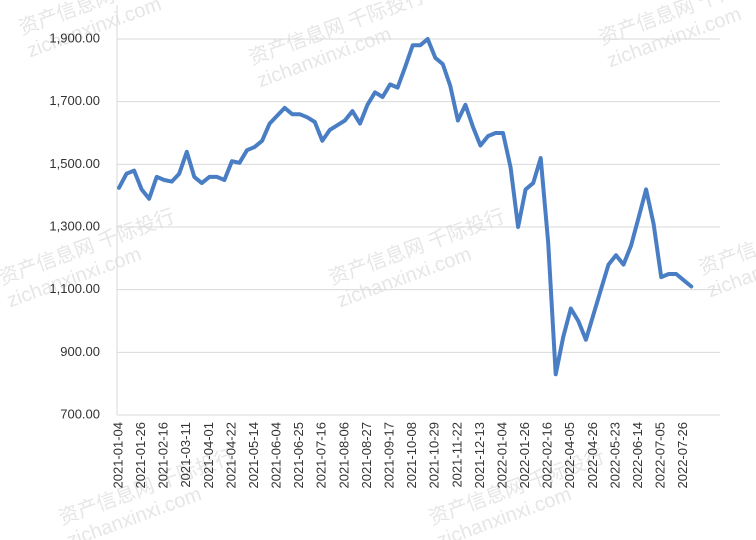 The width and height of the screenshot is (756, 540). What do you see at coordinates (163, 455) in the screenshot?
I see `x-tick-label: 2021-02-16` at bounding box center [163, 455].